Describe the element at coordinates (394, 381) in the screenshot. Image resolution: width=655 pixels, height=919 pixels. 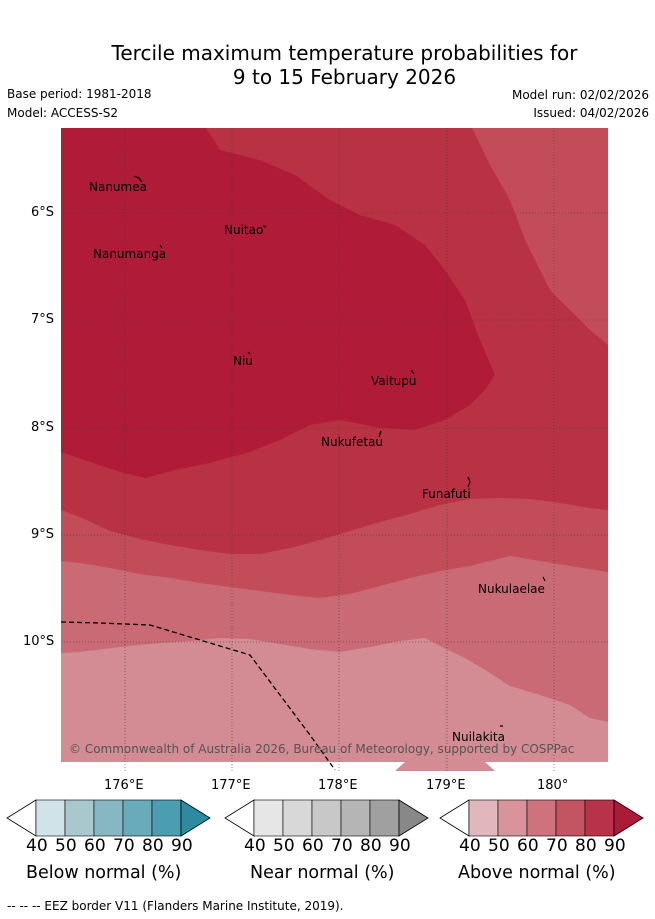
I see `place-label: Vaitupu` at that location.